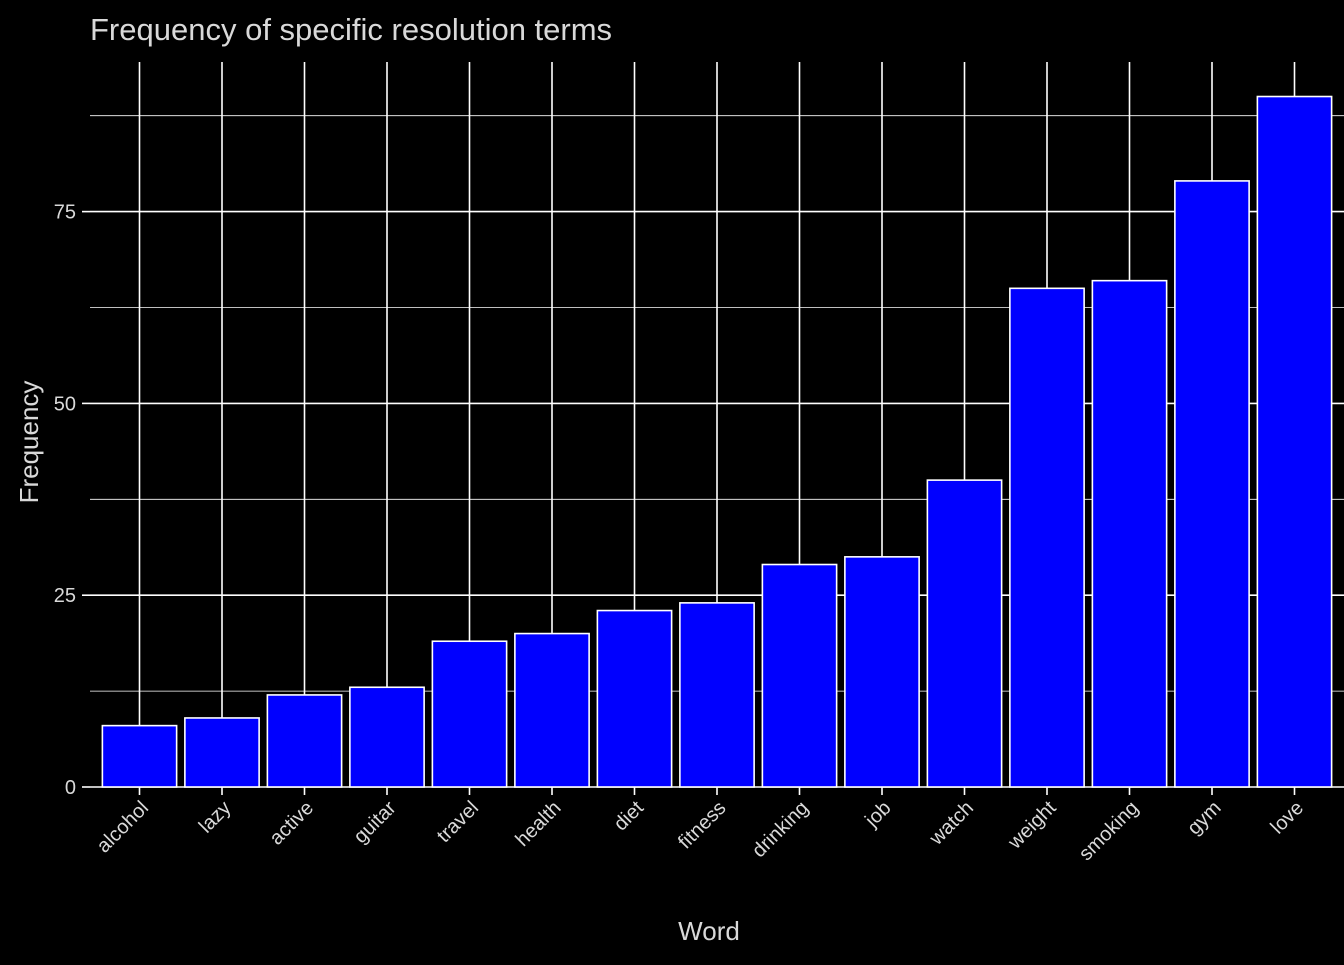 This screenshot has width=1344, height=965. What do you see at coordinates (1294, 441) in the screenshot?
I see `bar-love` at bounding box center [1294, 441].